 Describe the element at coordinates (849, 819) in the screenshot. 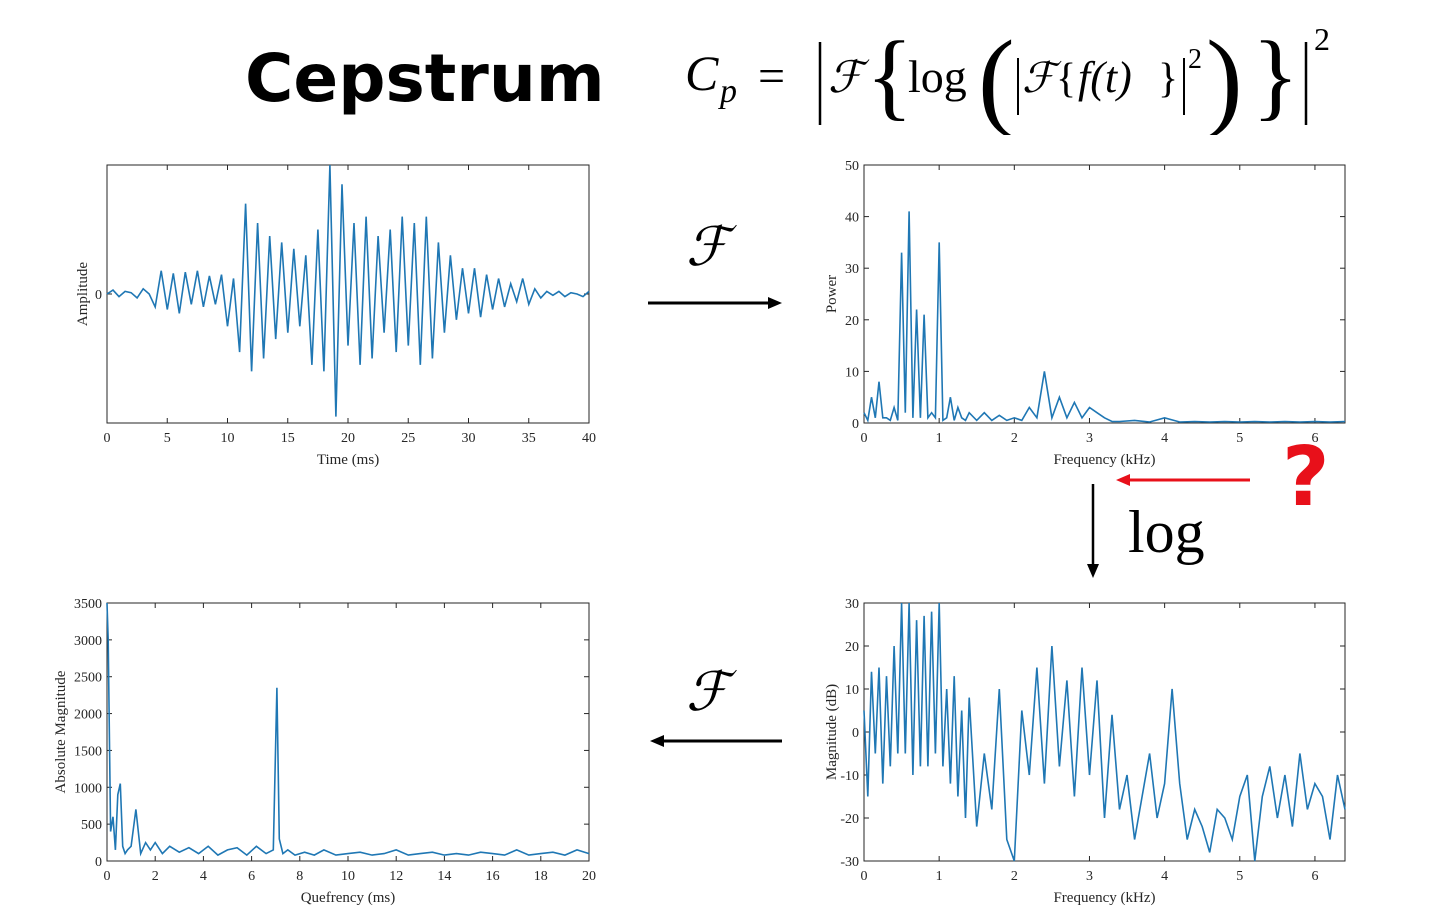

I see `logmag-ytick-label: -20` at that location.